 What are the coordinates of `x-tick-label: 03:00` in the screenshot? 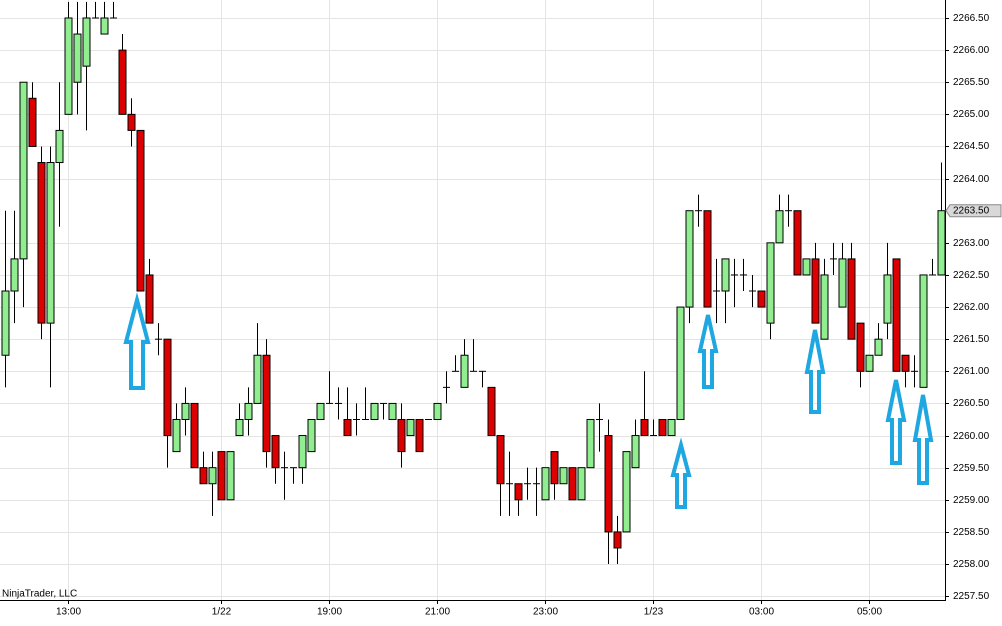 It's located at (761, 612).